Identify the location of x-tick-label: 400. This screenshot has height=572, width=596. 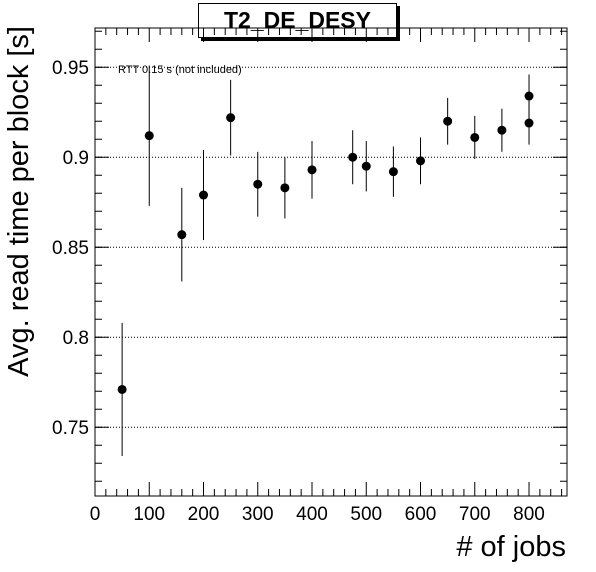
(312, 514).